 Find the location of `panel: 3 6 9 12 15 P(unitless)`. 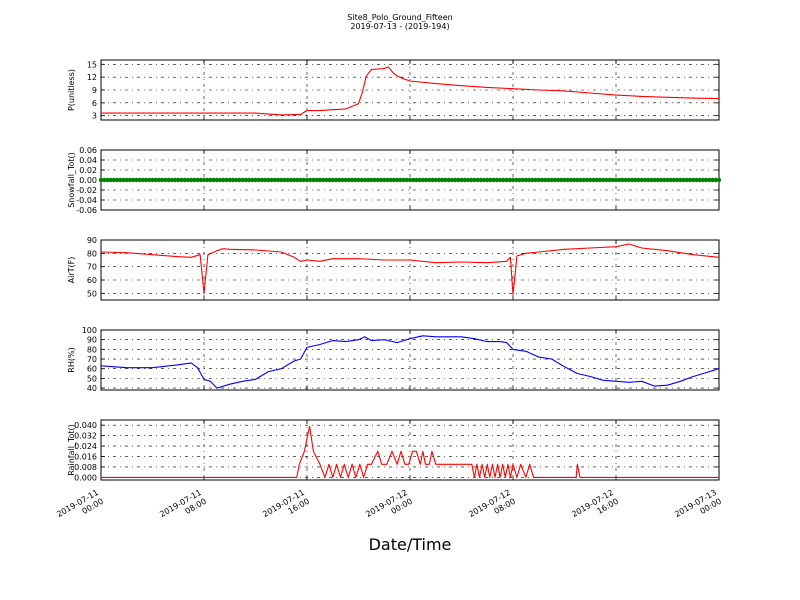

panel: 3 6 9 12 15 P(unitless) is located at coordinates (393, 90).